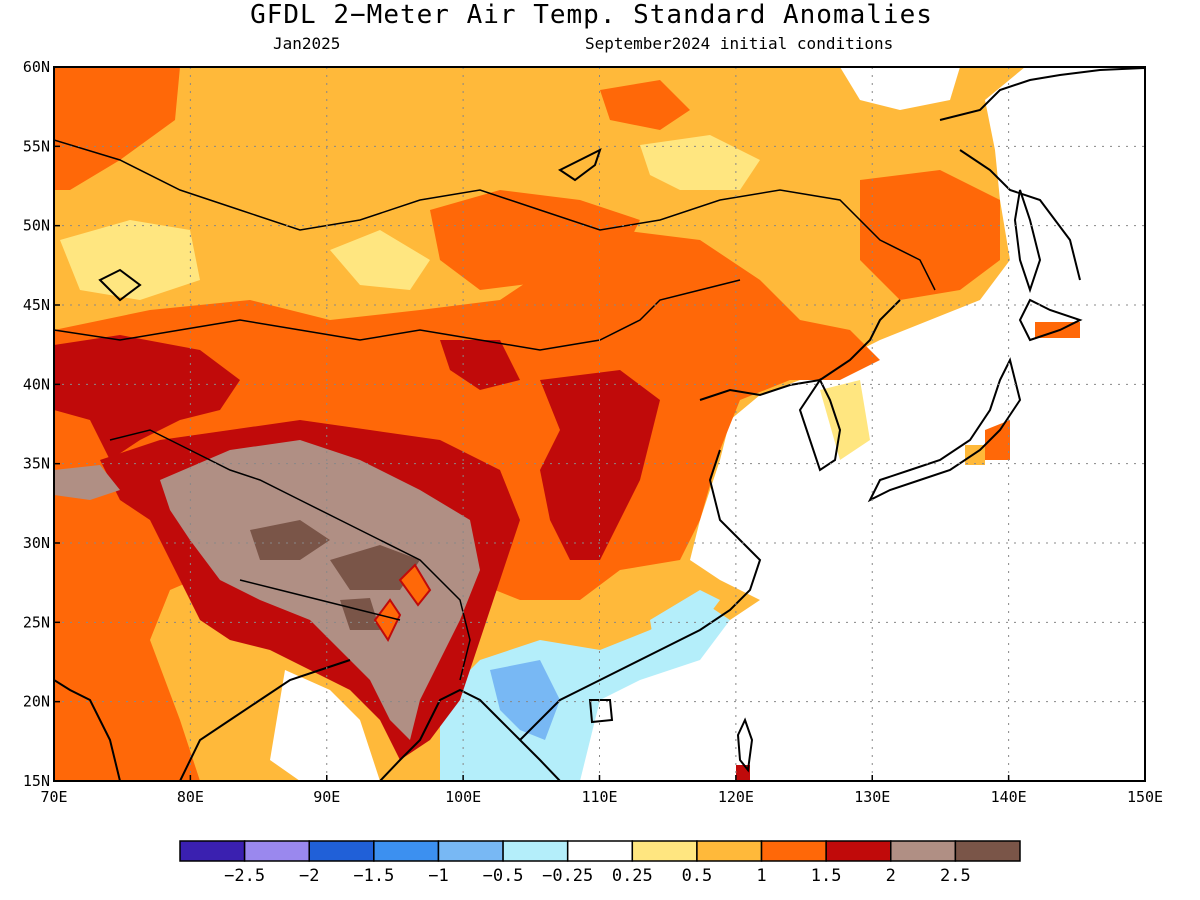 This screenshot has width=1200, height=900. I want to click on anomaly-region-2-north-china, so click(600, 465).